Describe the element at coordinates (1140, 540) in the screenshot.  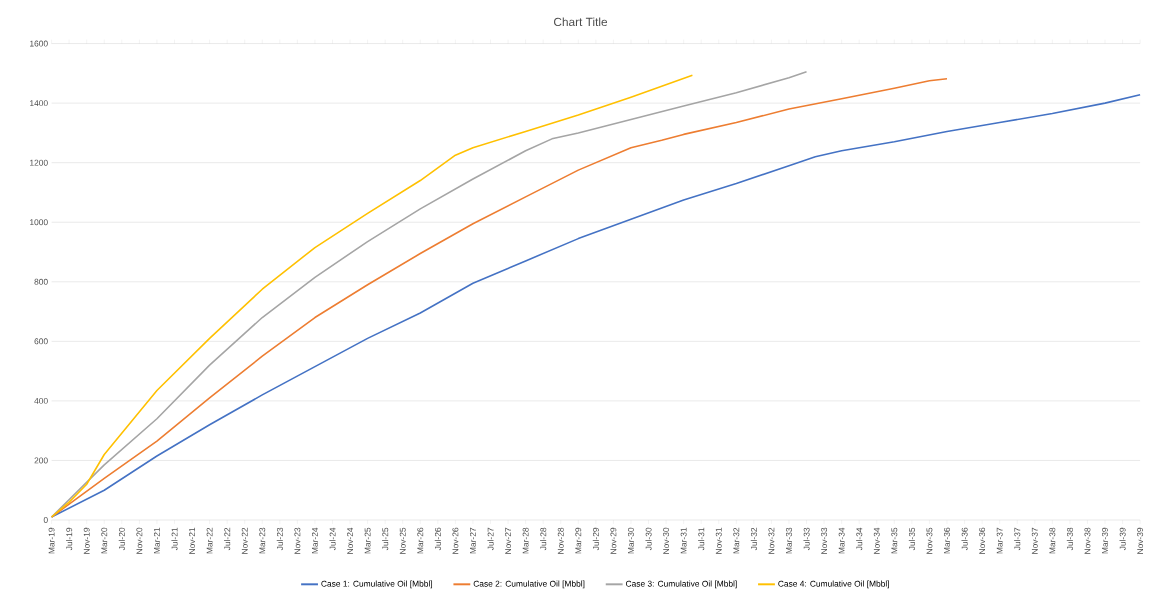
I see `x-tick-label: Nov-39` at that location.